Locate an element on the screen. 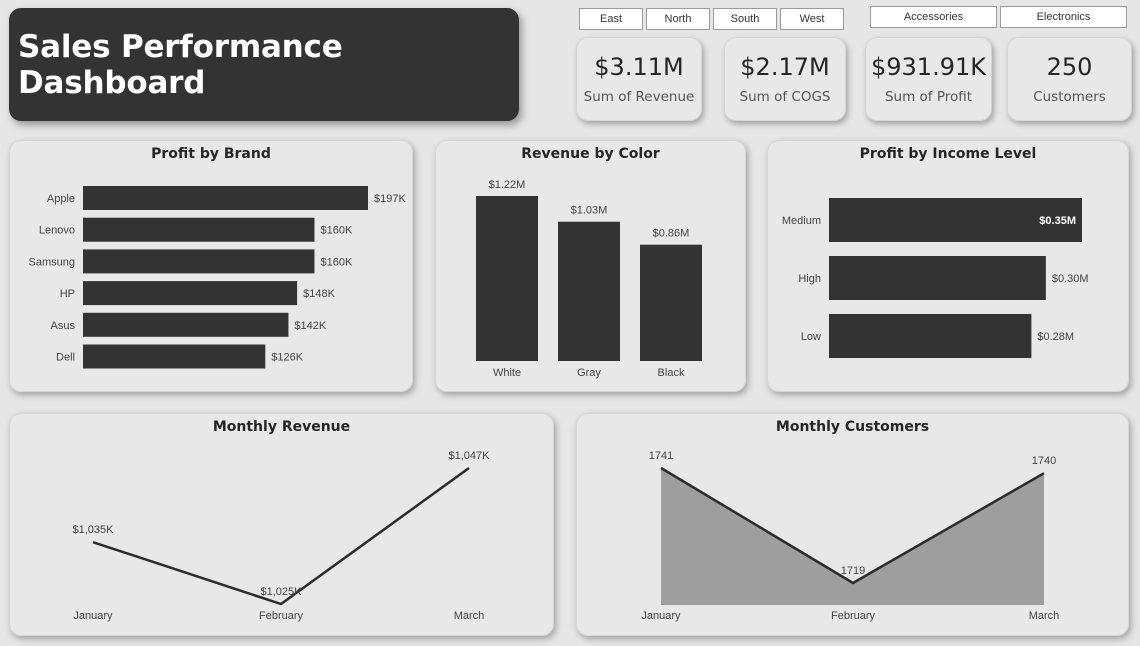 Image resolution: width=1140 pixels, height=646 pixels. kpi-profit-card: $931.91K Sum of Profit is located at coordinates (928, 79).